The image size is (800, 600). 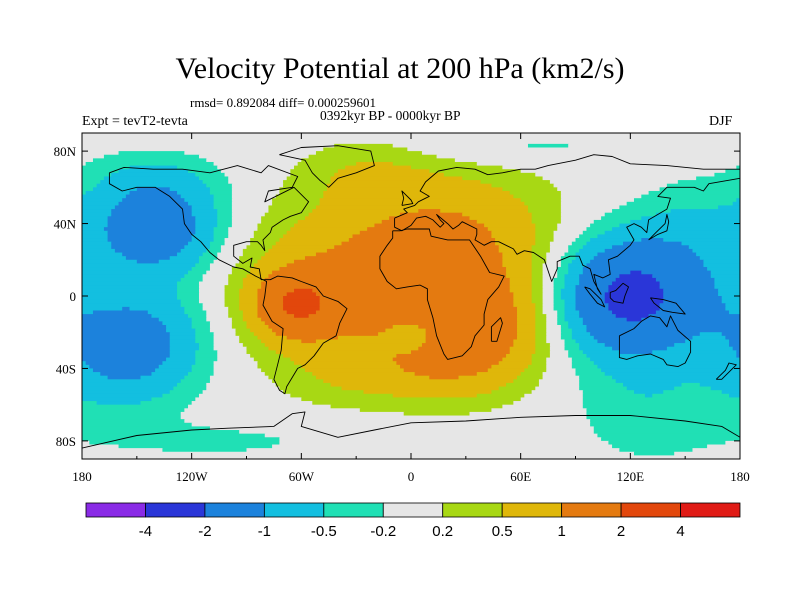 What do you see at coordinates (324, 531) in the screenshot?
I see `colorbar-label: -0.5` at bounding box center [324, 531].